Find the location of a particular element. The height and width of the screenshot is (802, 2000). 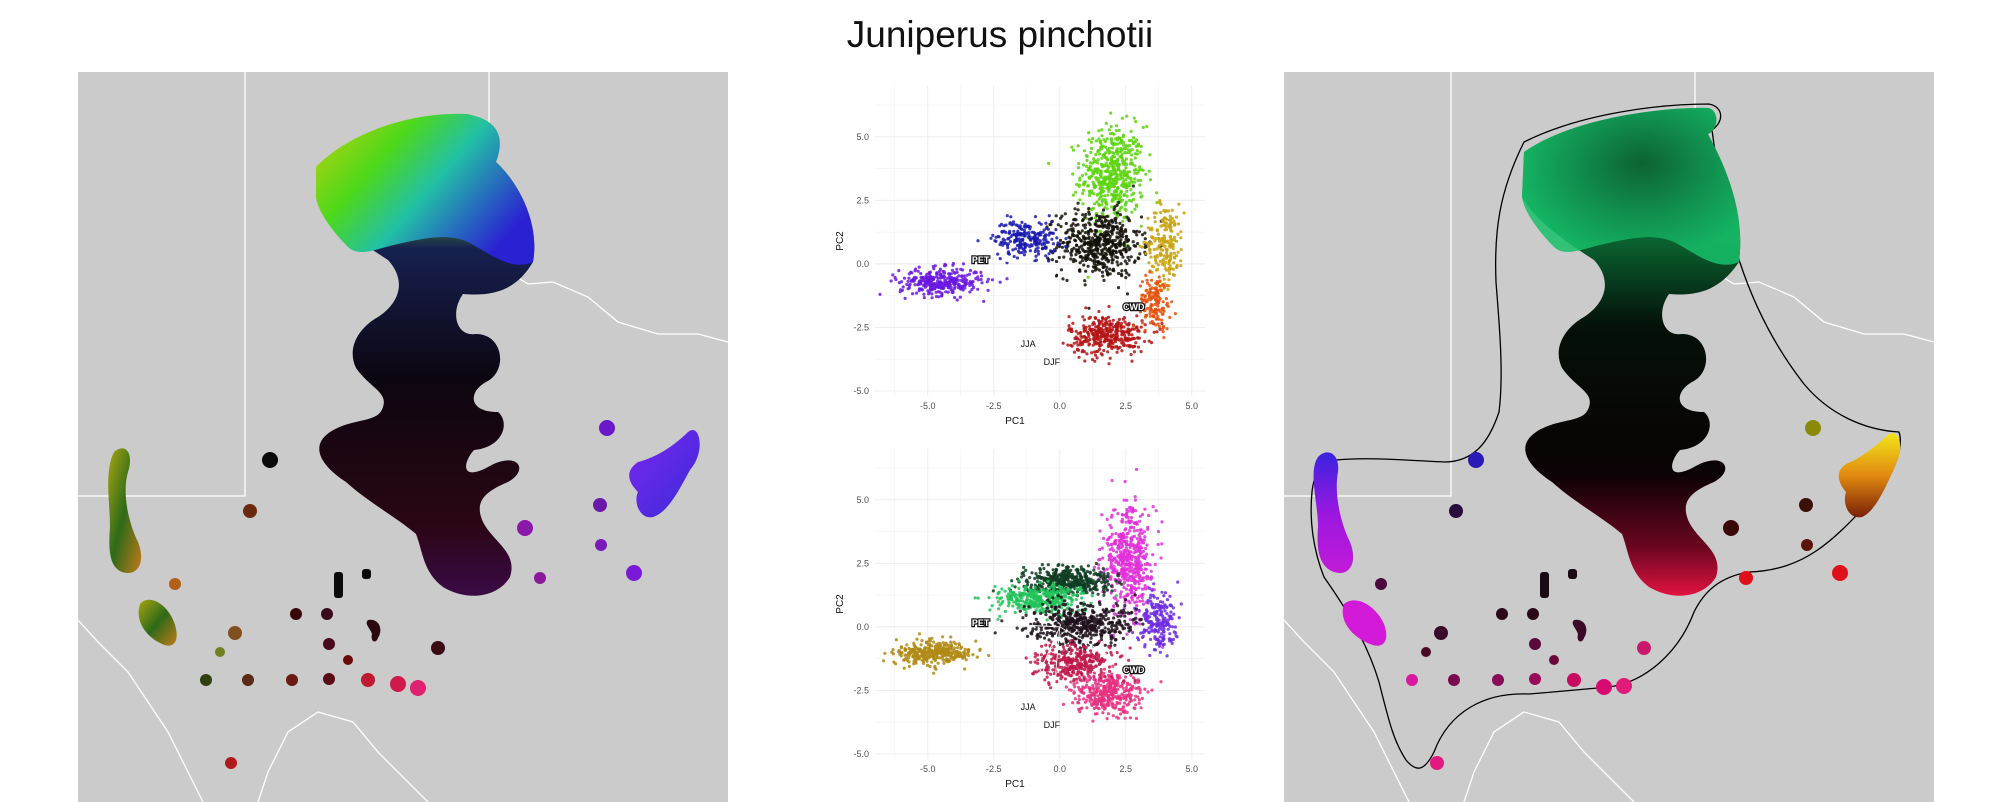

y-tick-label: 2.5 is located at coordinates (862, 200).